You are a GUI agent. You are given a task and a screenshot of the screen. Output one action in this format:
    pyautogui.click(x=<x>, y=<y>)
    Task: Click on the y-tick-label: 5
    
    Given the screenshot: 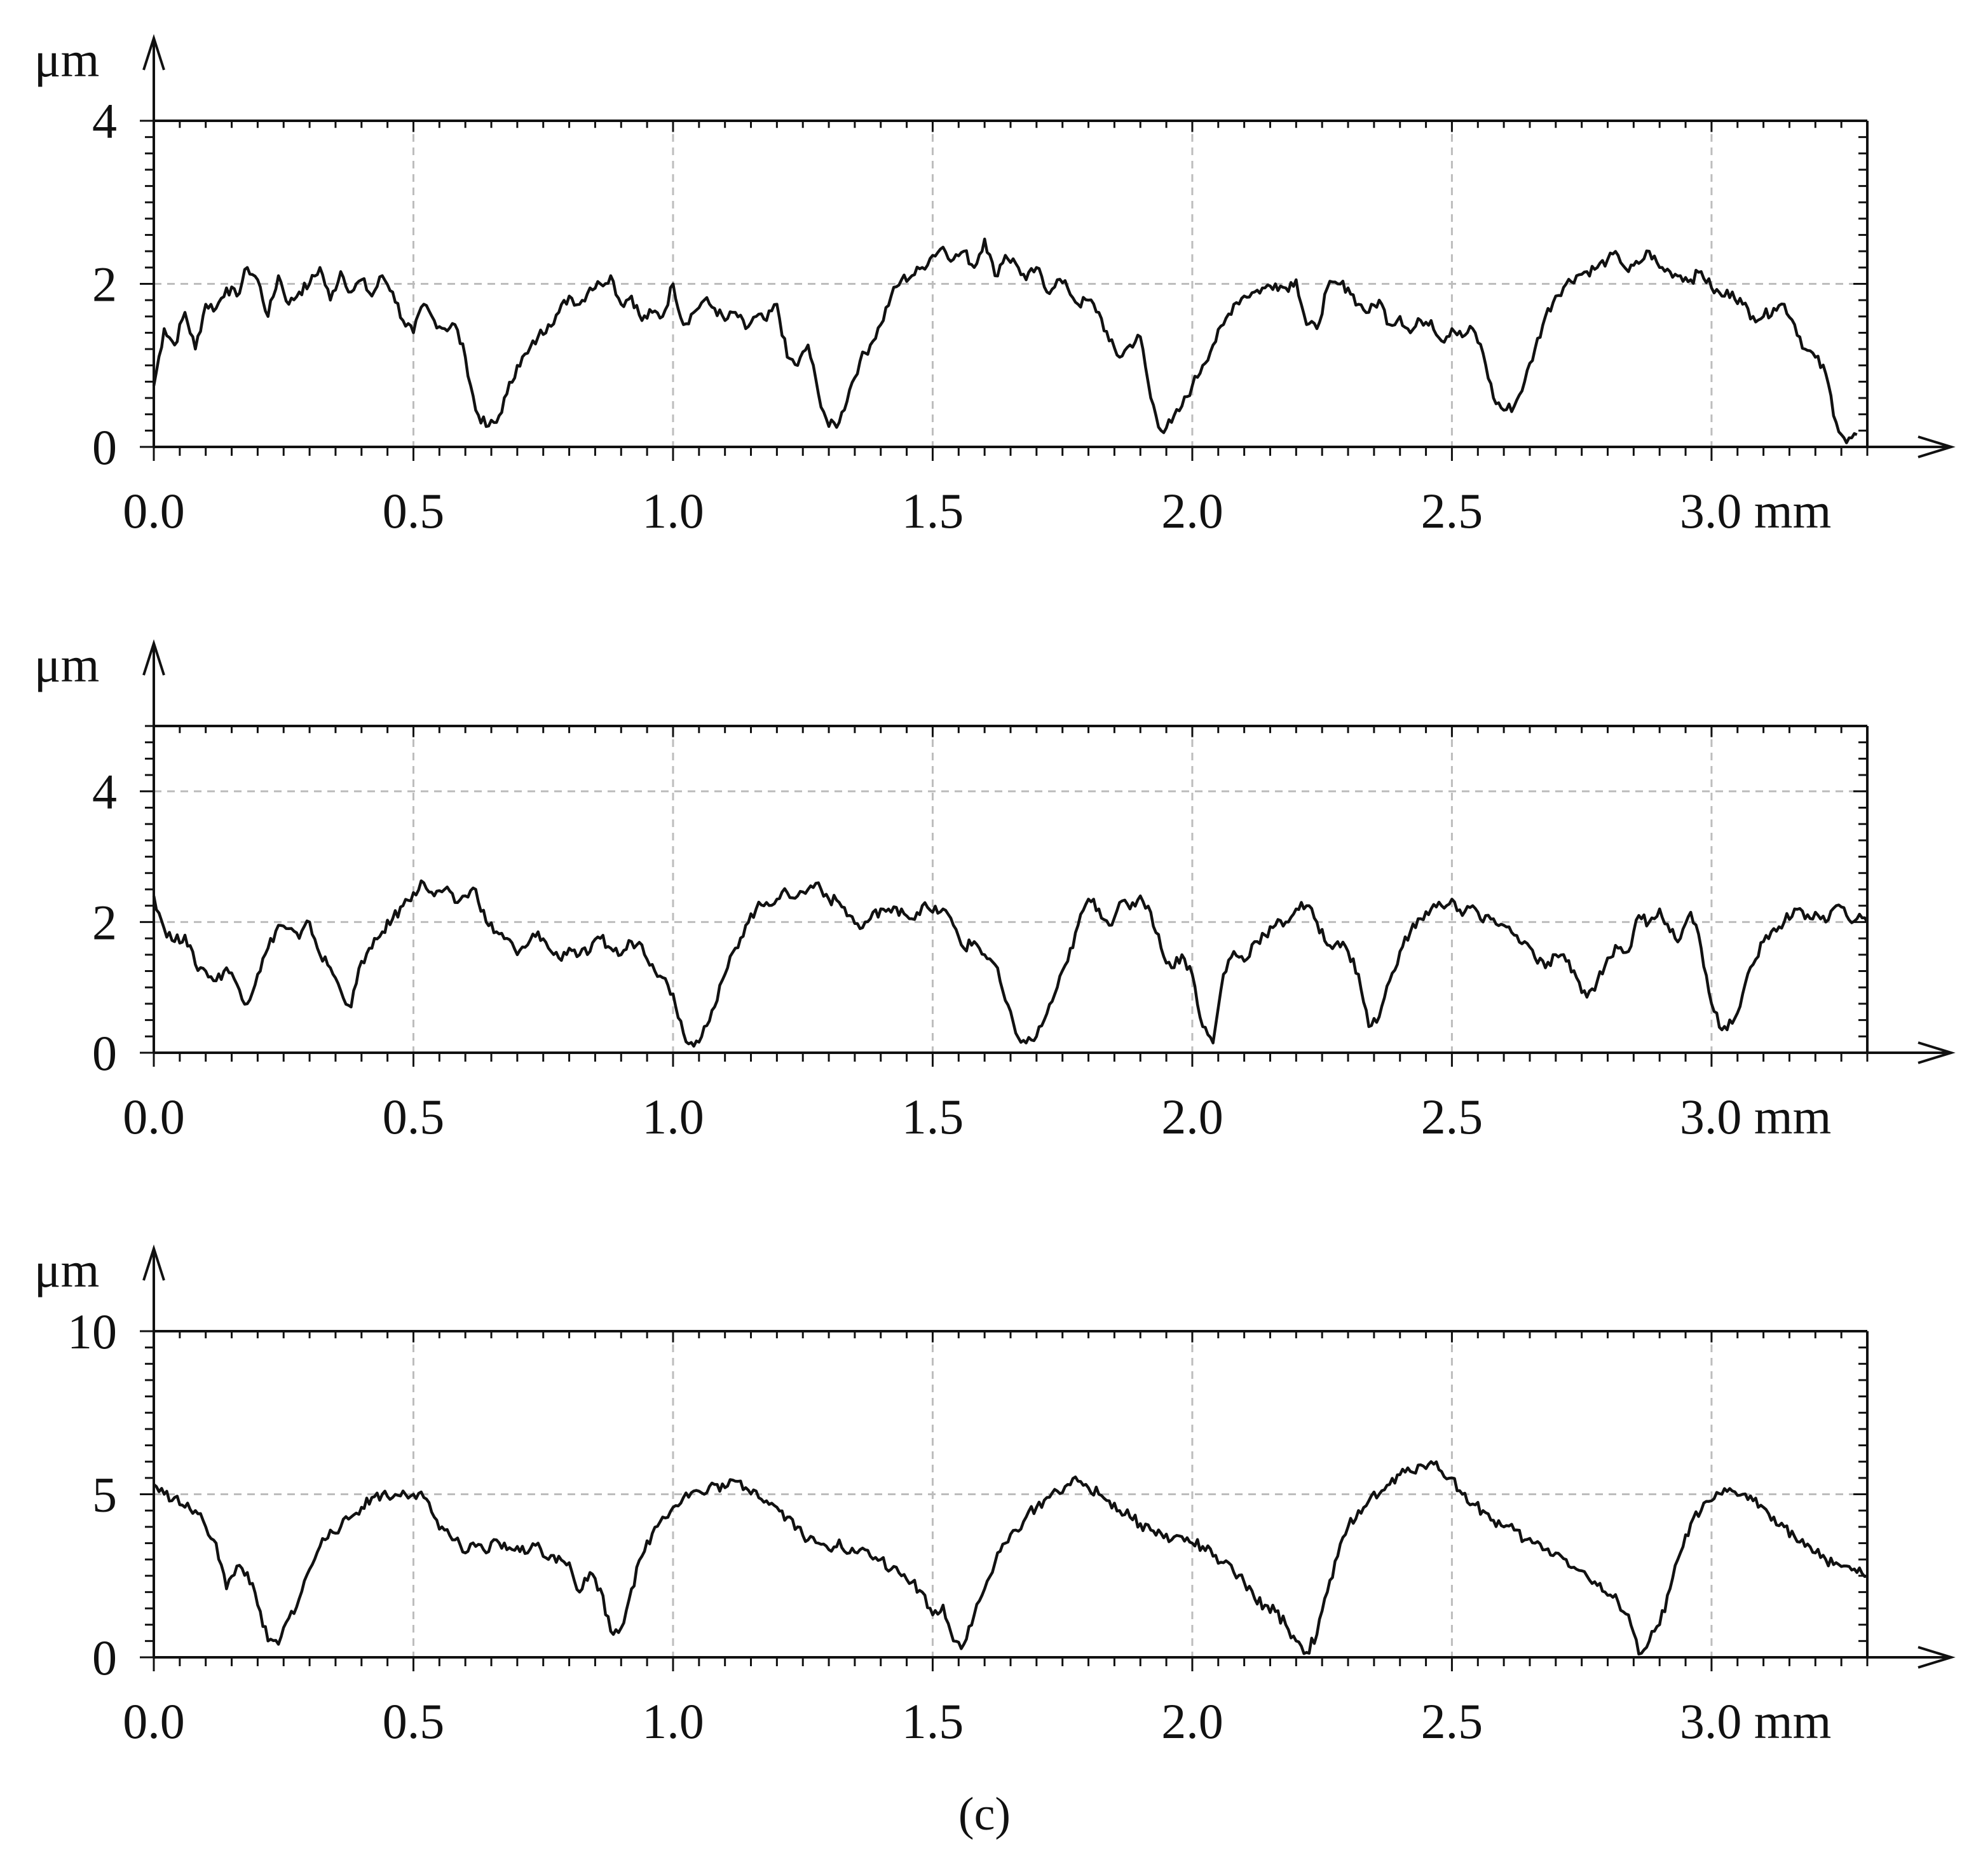 What is the action you would take?
    pyautogui.click(x=104, y=1495)
    